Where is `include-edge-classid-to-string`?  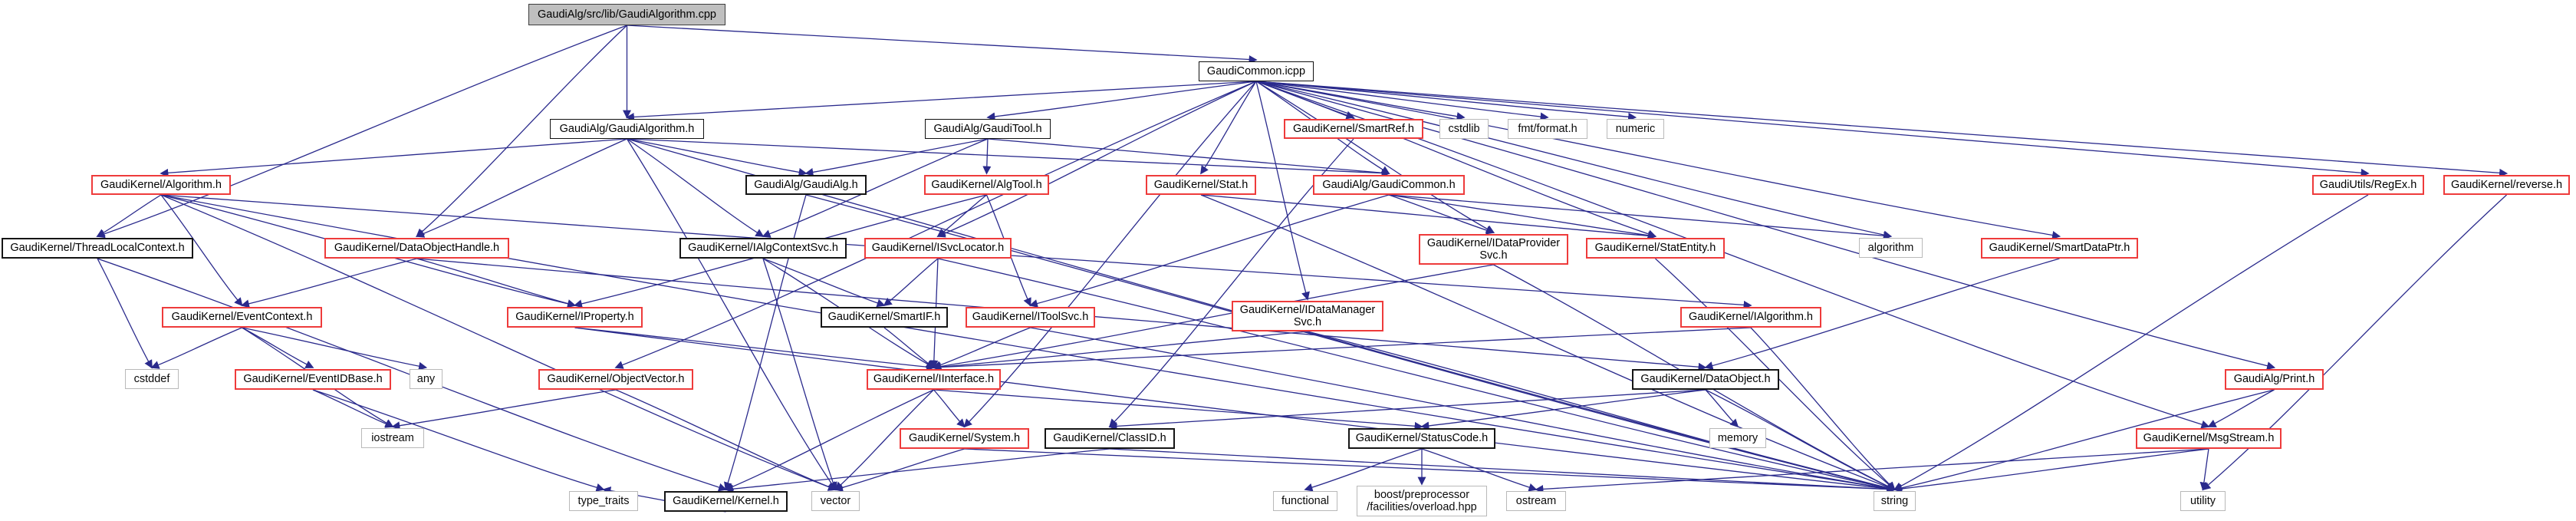 include-edge-classid-to-string is located at coordinates (1503, 471).